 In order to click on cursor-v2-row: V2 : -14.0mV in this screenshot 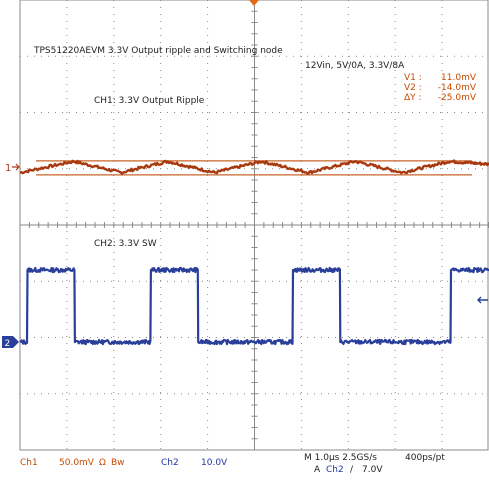, I will do `click(440, 88)`.